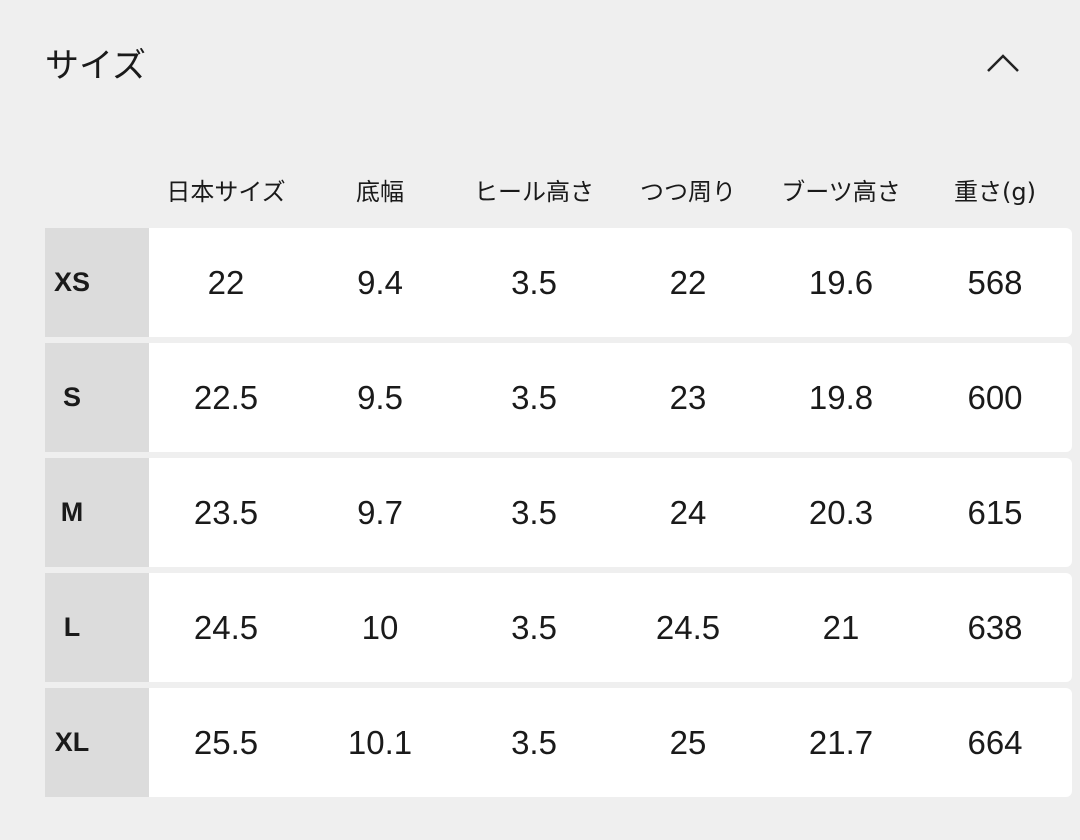 The image size is (1080, 840). I want to click on table-row: XS 22 9.4 3.5 22 19.6 568, so click(558, 282).